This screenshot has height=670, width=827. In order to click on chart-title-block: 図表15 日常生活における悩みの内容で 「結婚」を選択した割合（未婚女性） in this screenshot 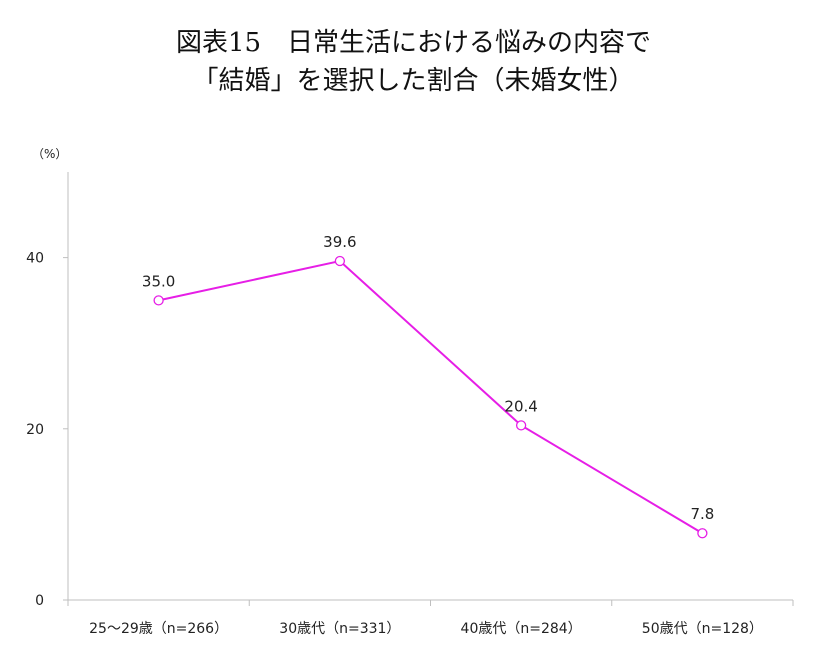, I will do `click(413, 62)`.